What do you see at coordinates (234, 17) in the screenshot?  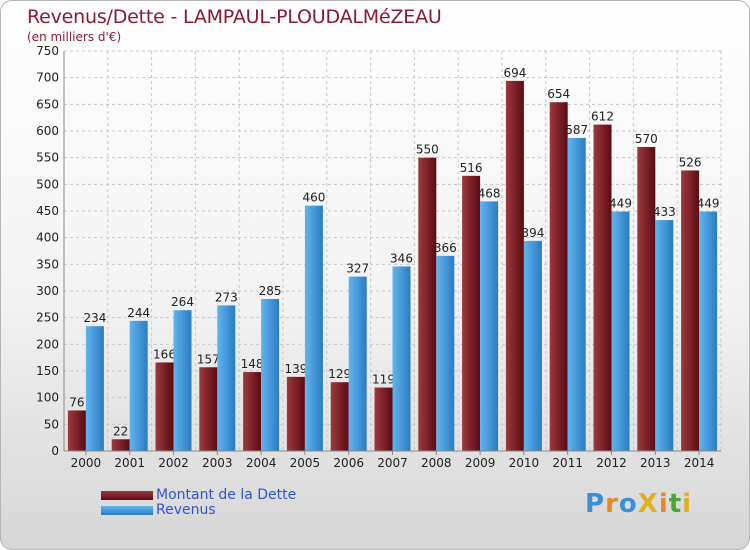 I see `chart-title: Revenus/Dette - LAMPAUL-PLOUDALMéZEAU` at bounding box center [234, 17].